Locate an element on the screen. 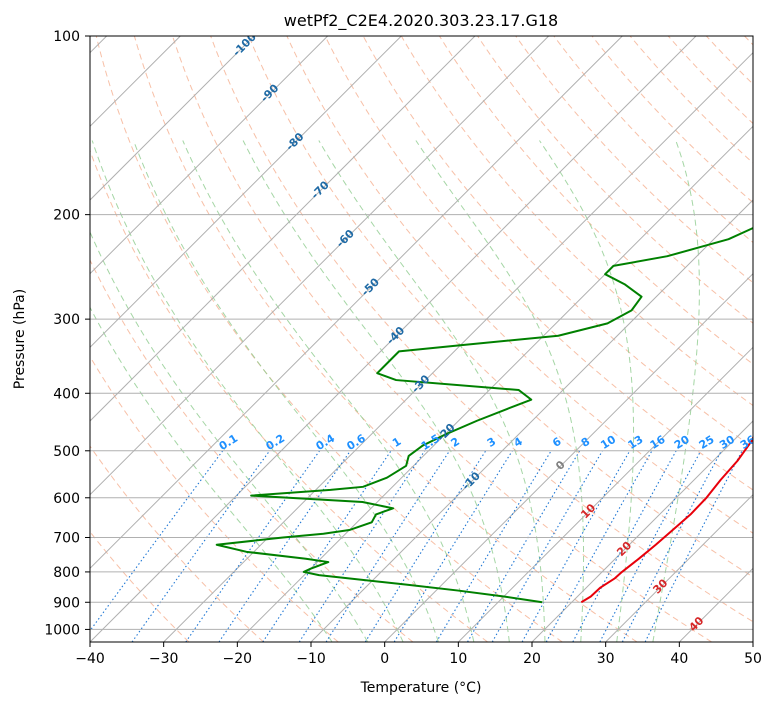  y-axis: 100 200 300 400 500 600 700 800 900 1000 is located at coordinates (67, 333).